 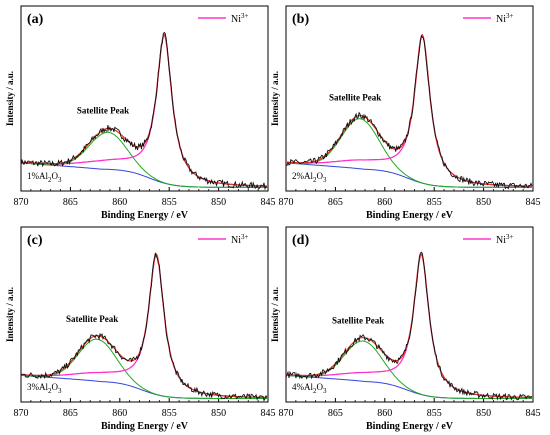 What do you see at coordinates (35, 19) in the screenshot?
I see `panel-label: (a)` at bounding box center [35, 19].